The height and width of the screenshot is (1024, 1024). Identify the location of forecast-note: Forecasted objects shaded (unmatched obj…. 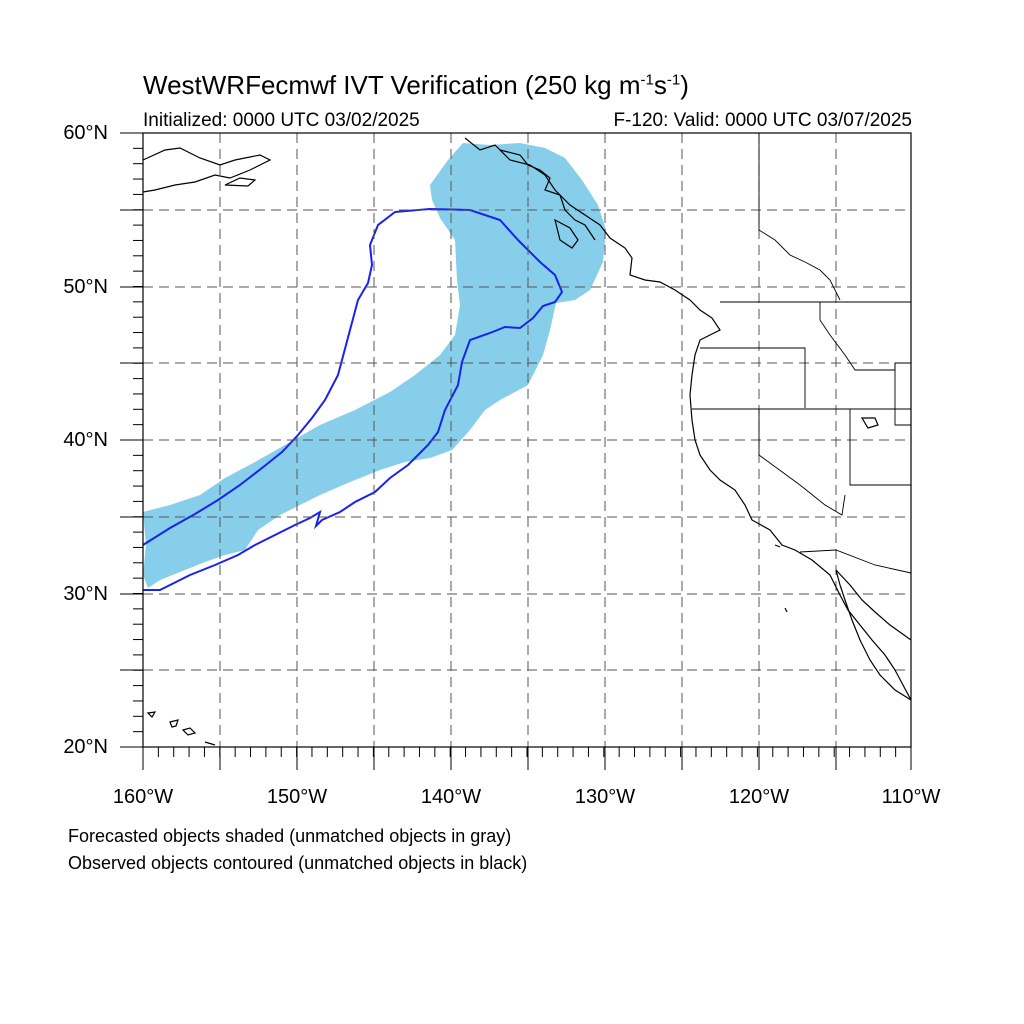
(290, 836).